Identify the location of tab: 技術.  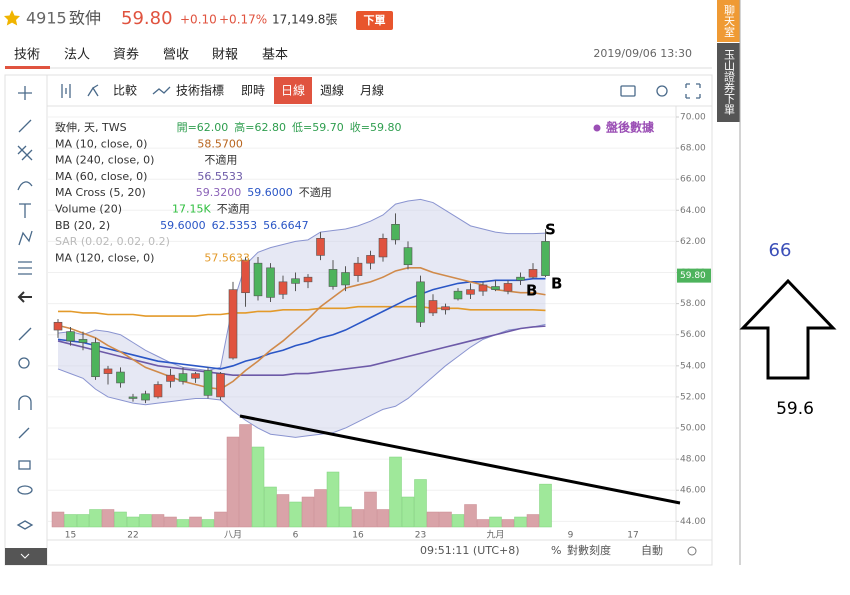
(27, 55).